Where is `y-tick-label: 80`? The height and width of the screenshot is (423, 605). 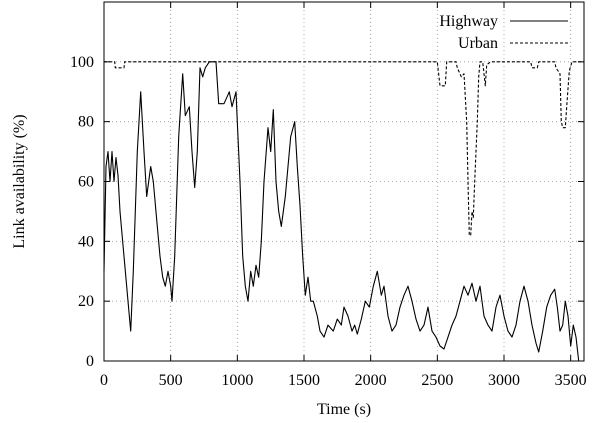 y-tick-label: 80 is located at coordinates (86, 122).